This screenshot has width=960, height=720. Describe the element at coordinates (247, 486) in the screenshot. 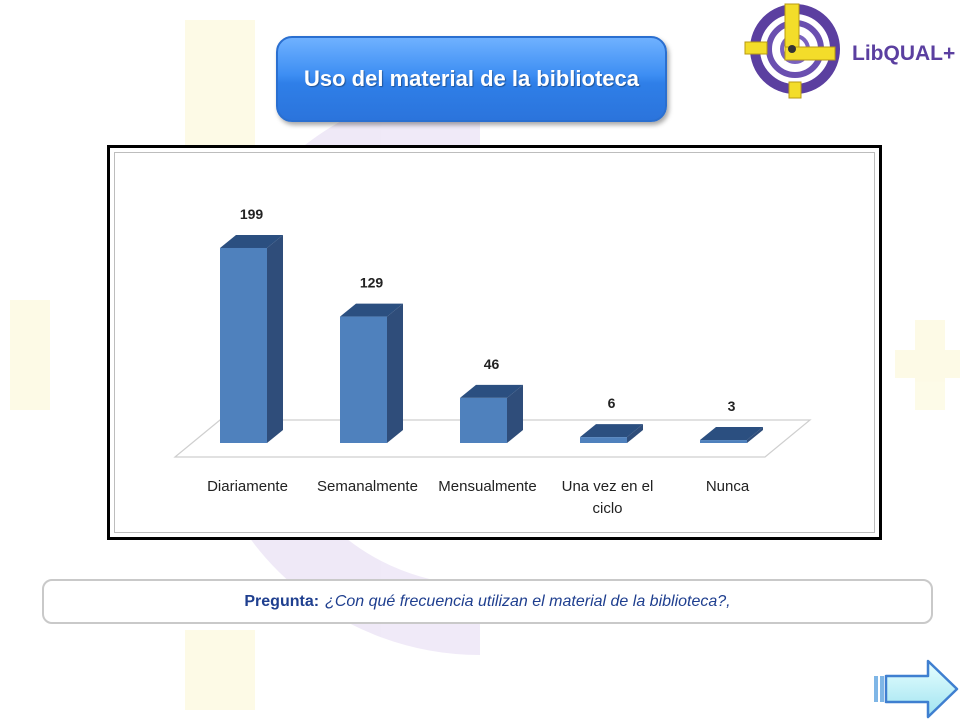

I see `category-label: Diariamente` at that location.